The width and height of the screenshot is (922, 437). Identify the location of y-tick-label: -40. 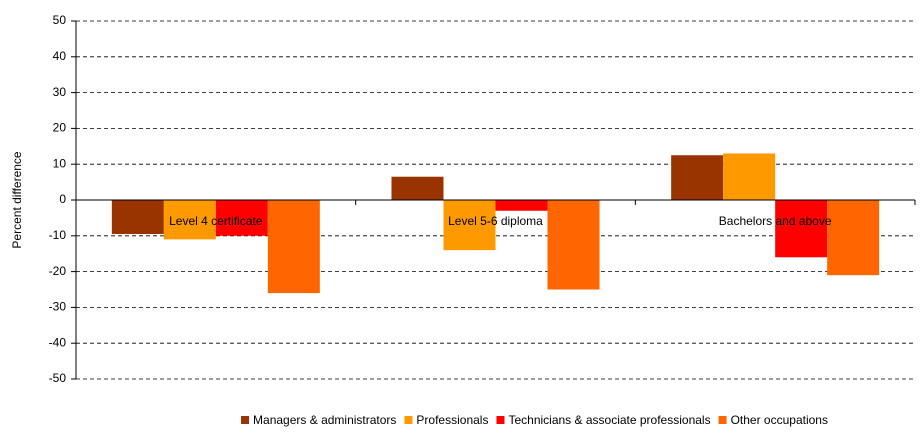
(58, 342).